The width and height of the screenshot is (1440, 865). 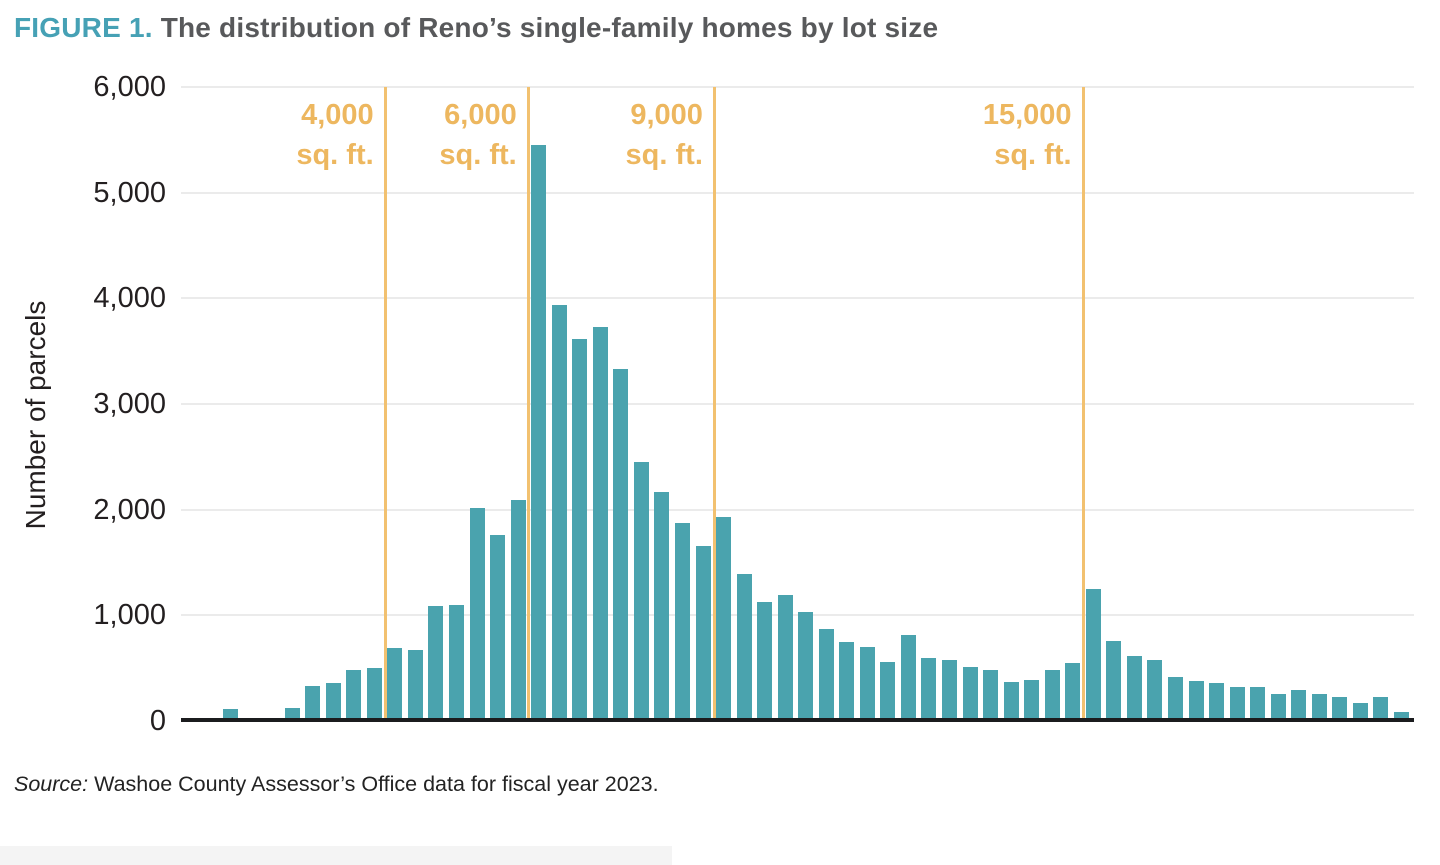 I want to click on y-tick-label: 6,000, so click(x=129, y=87).